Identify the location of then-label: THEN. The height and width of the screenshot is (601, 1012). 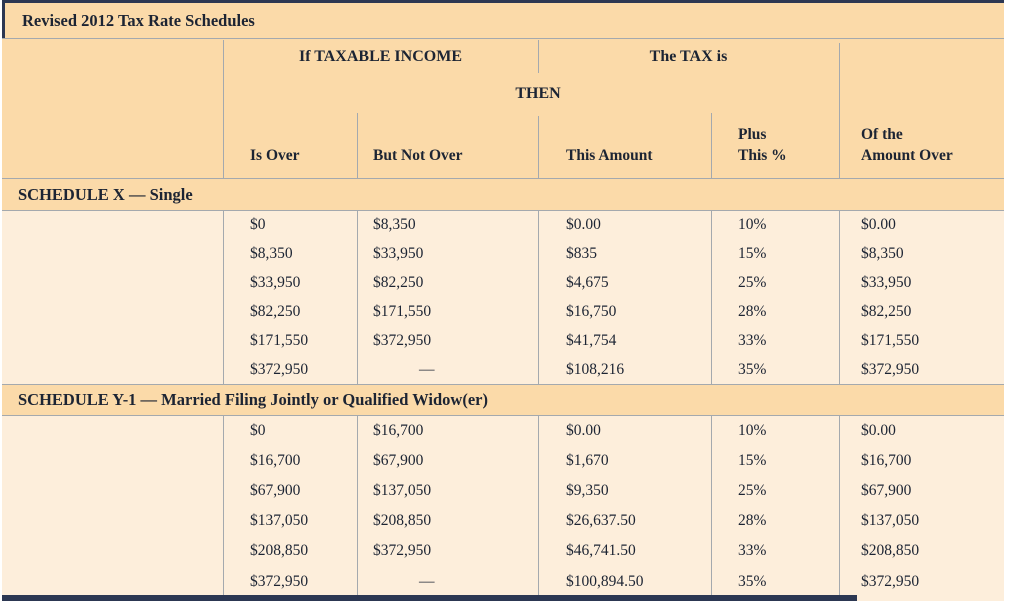
(538, 93).